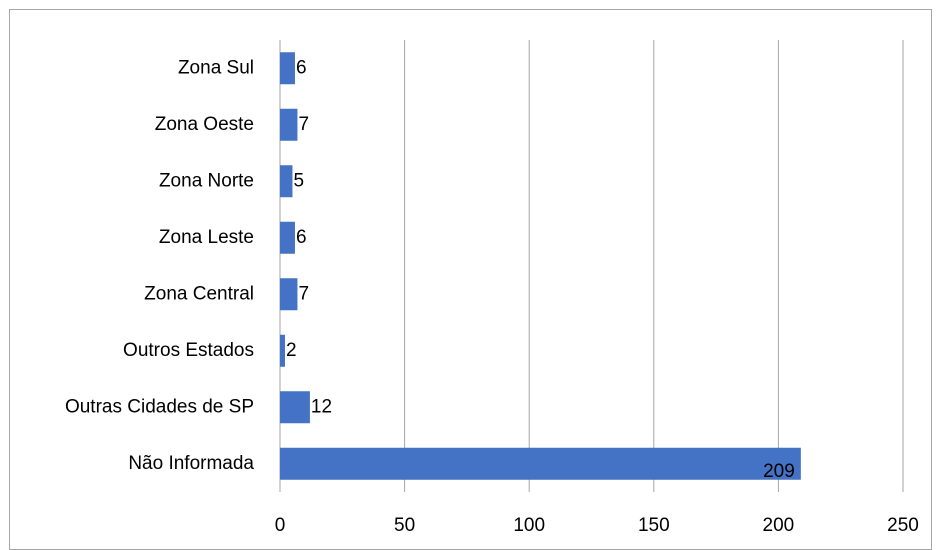  Describe the element at coordinates (903, 525) in the screenshot. I see `x-tick-label: 250` at that location.